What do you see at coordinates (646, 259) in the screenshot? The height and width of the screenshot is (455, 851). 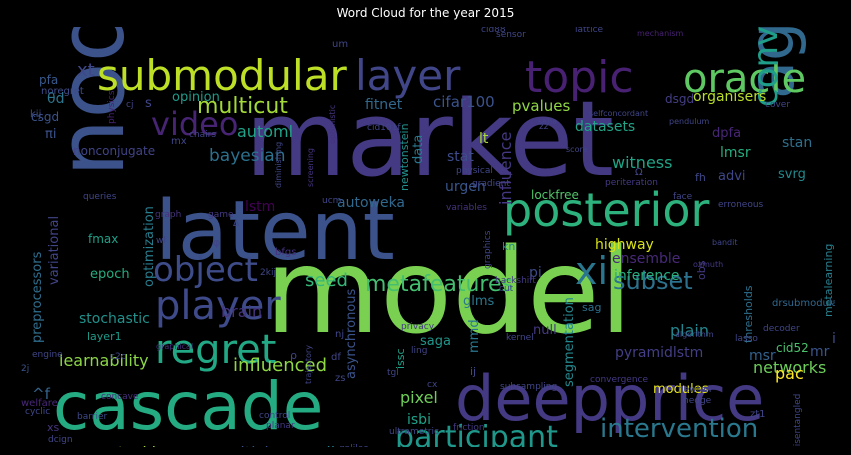 I see `word: ensemble` at bounding box center [646, 259].